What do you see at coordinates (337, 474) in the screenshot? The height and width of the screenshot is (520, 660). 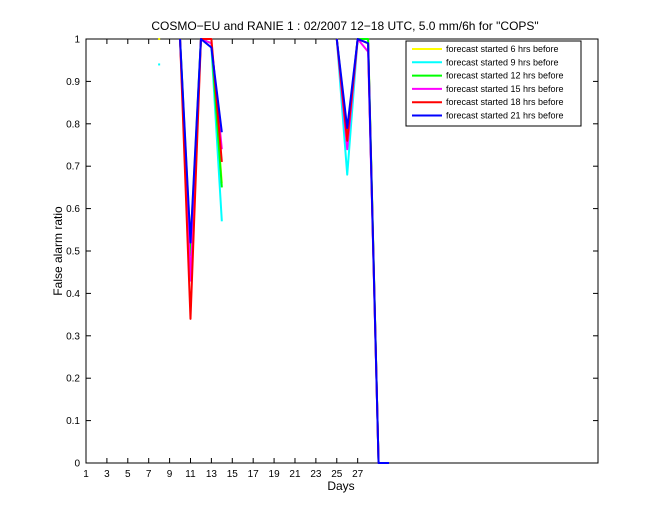 I see `x-tick-label: 25` at bounding box center [337, 474].